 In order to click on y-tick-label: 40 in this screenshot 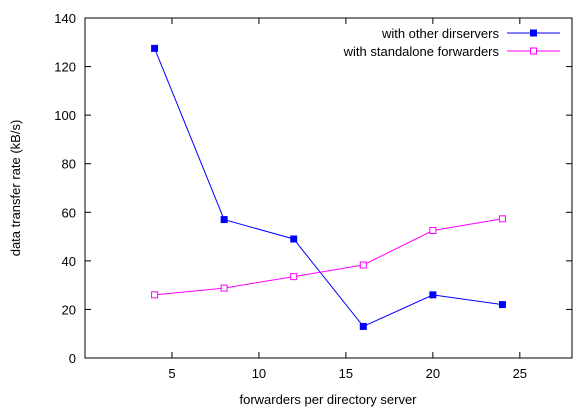, I will do `click(69, 261)`.